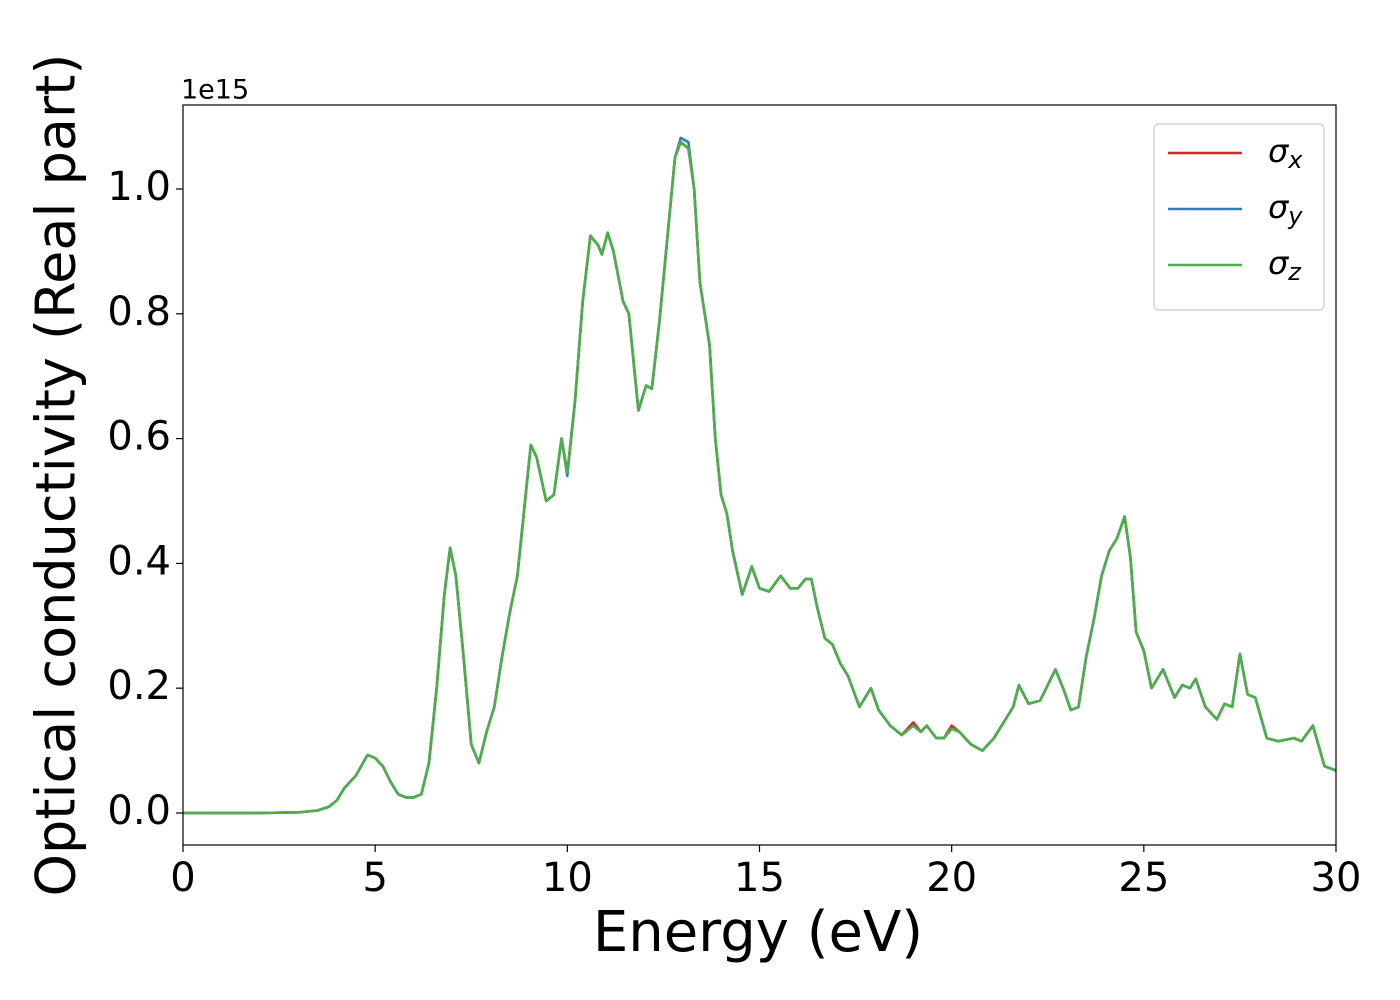 This screenshot has height=1000, width=1400. What do you see at coordinates (139, 187) in the screenshot?
I see `y-tick-label: 1.0` at bounding box center [139, 187].